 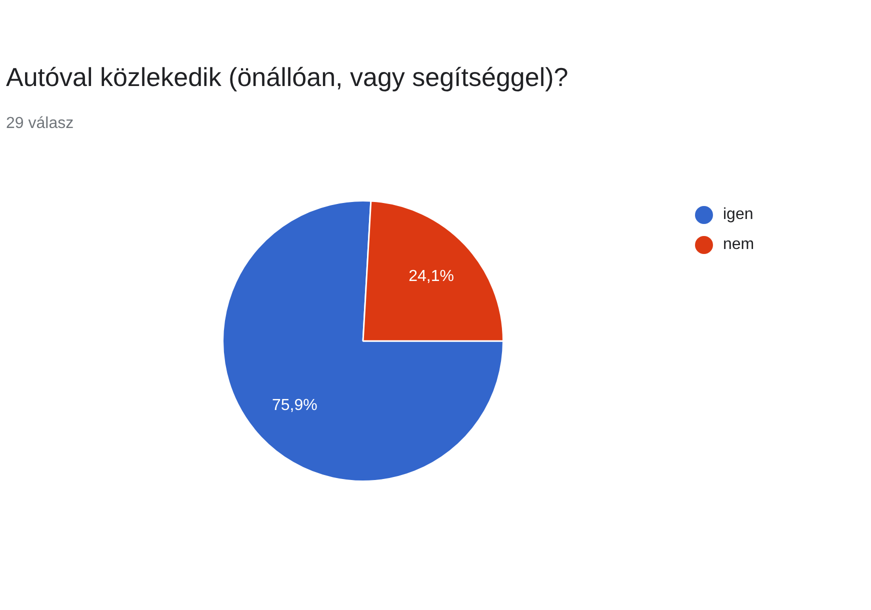 What do you see at coordinates (738, 245) in the screenshot?
I see `legend-label: nem` at bounding box center [738, 245].